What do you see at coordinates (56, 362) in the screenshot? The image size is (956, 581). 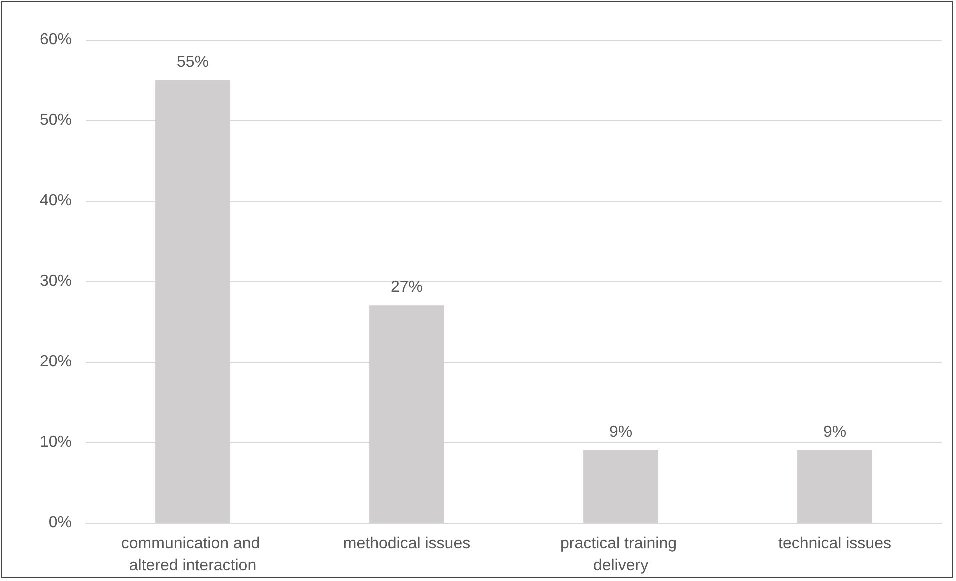 I see `y-tick-label: 20%` at bounding box center [56, 362].